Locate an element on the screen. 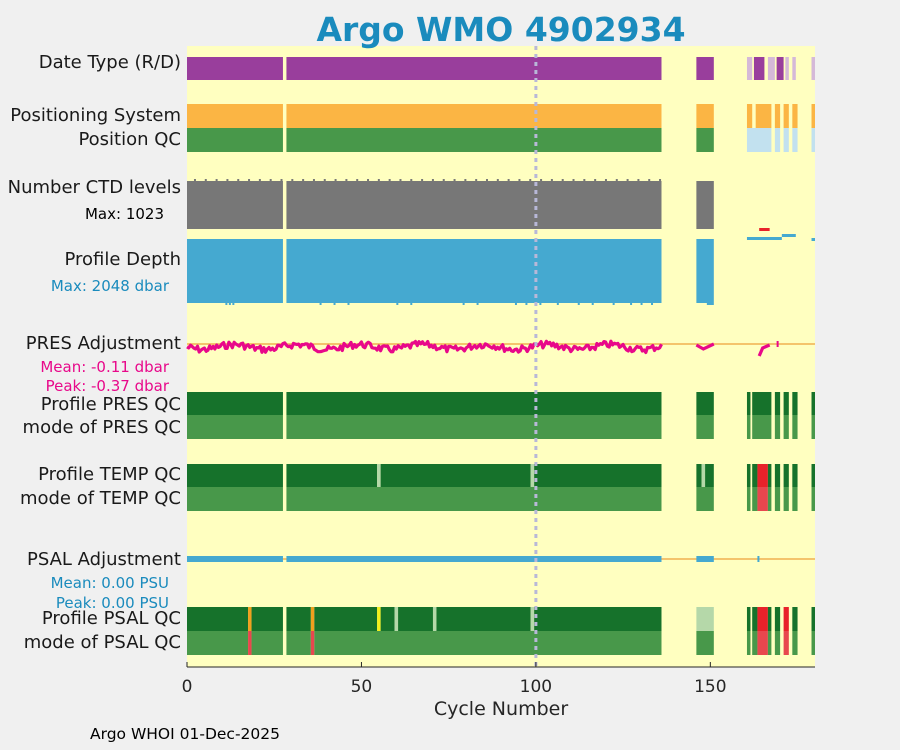  row-label-positioning-system: Positioning System is located at coordinates (95, 115).